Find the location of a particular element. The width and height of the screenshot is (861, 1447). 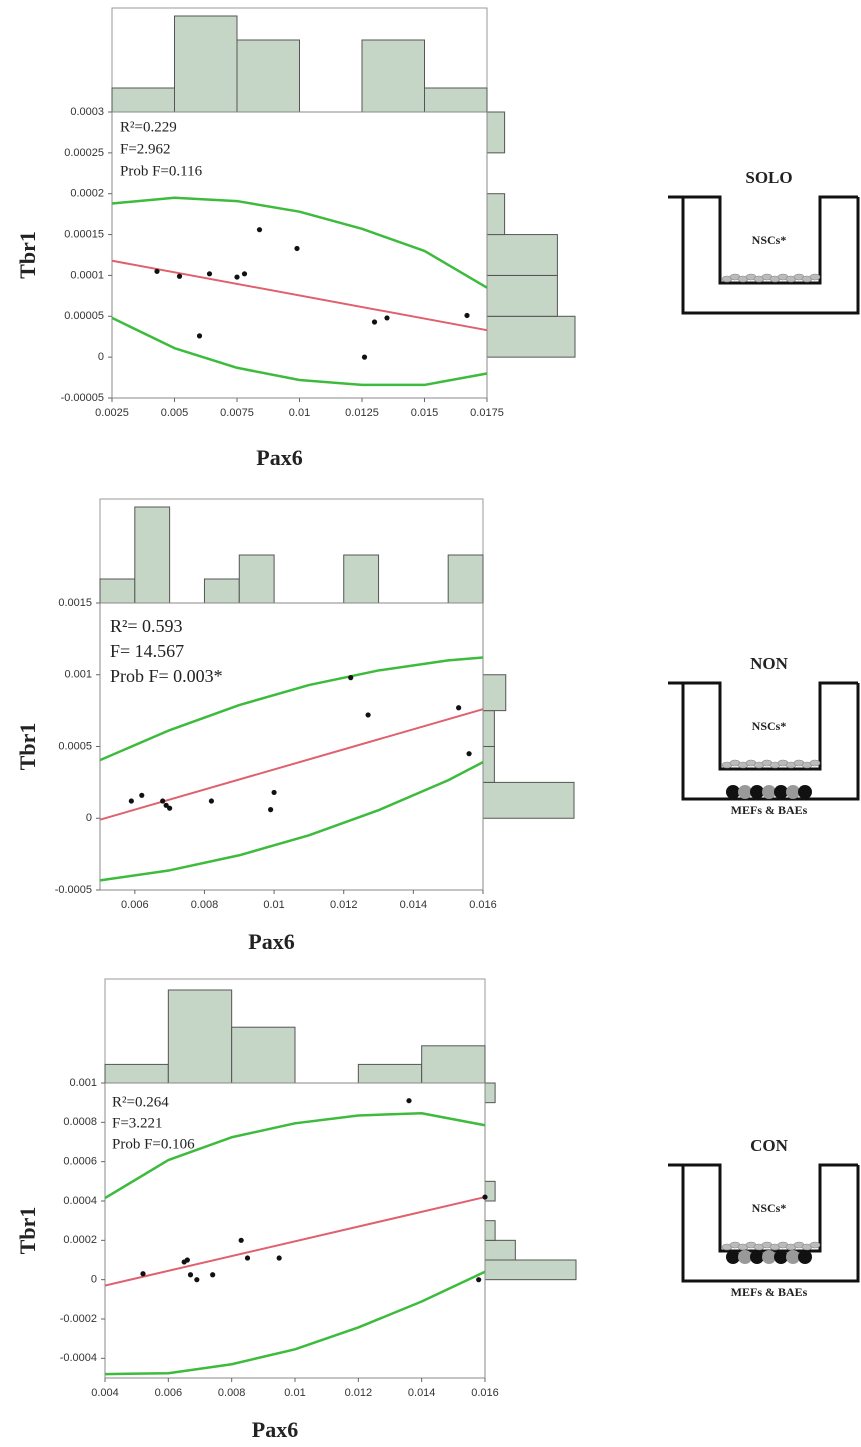

stat-annotation: Prob F= 0.003* is located at coordinates (166, 676).